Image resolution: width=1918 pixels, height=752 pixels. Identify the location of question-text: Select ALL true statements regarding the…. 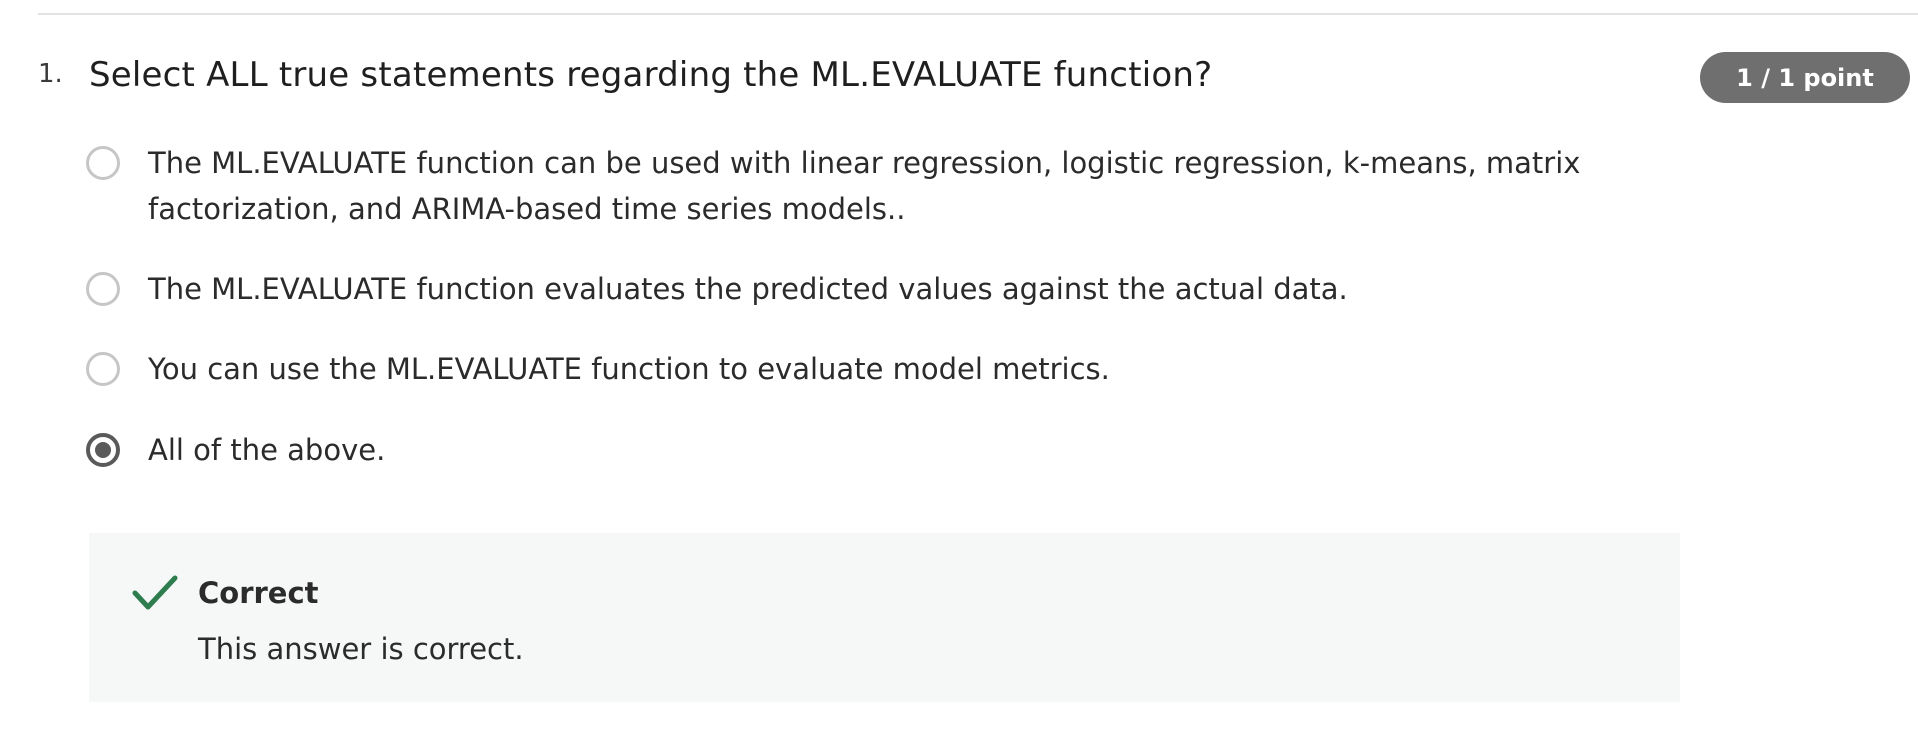
(651, 75).